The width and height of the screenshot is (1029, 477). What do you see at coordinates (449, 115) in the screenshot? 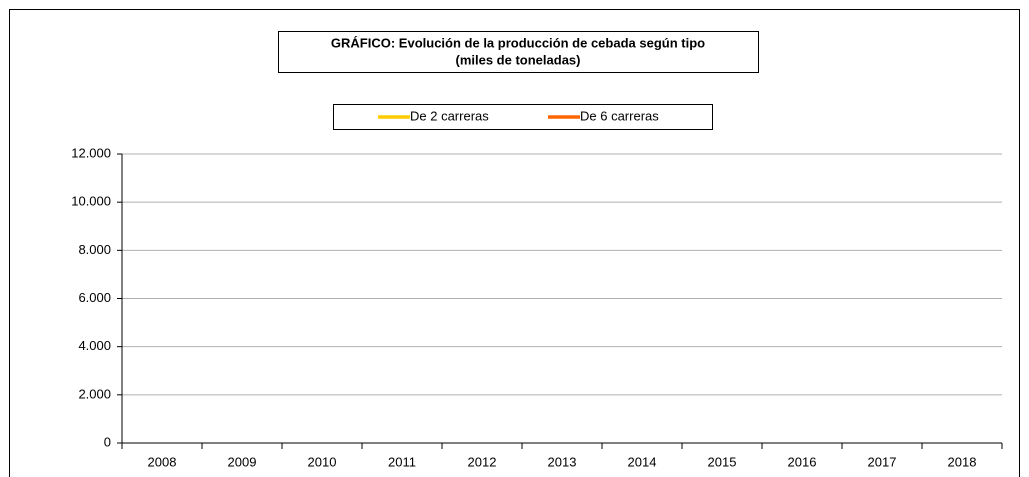
I see `legend-label: De 2 carreras` at bounding box center [449, 115].